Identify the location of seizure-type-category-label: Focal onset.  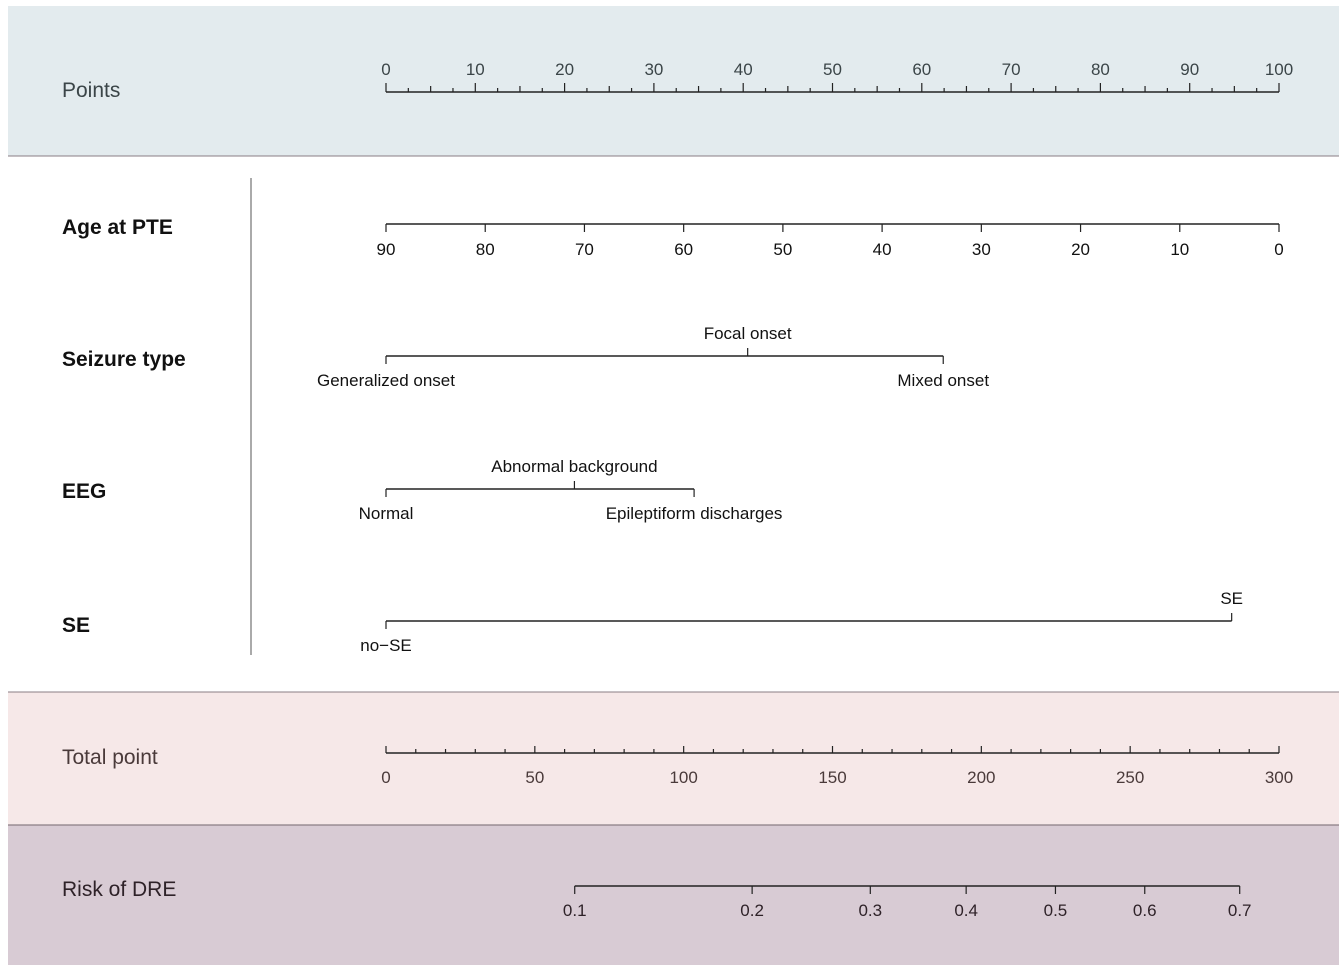
(748, 333).